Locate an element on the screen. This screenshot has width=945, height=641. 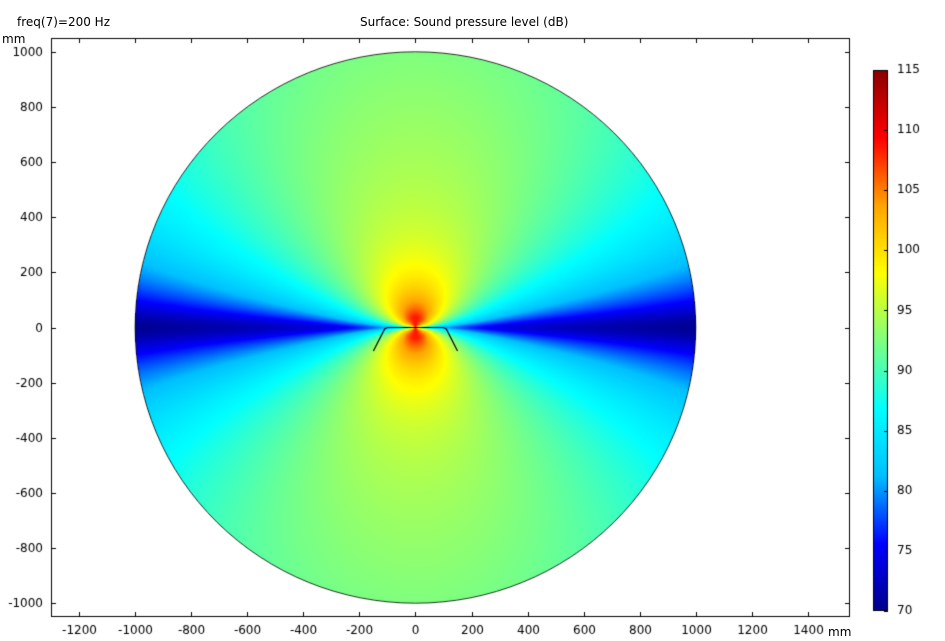
x-axis-unit-label: mm is located at coordinates (840, 632).